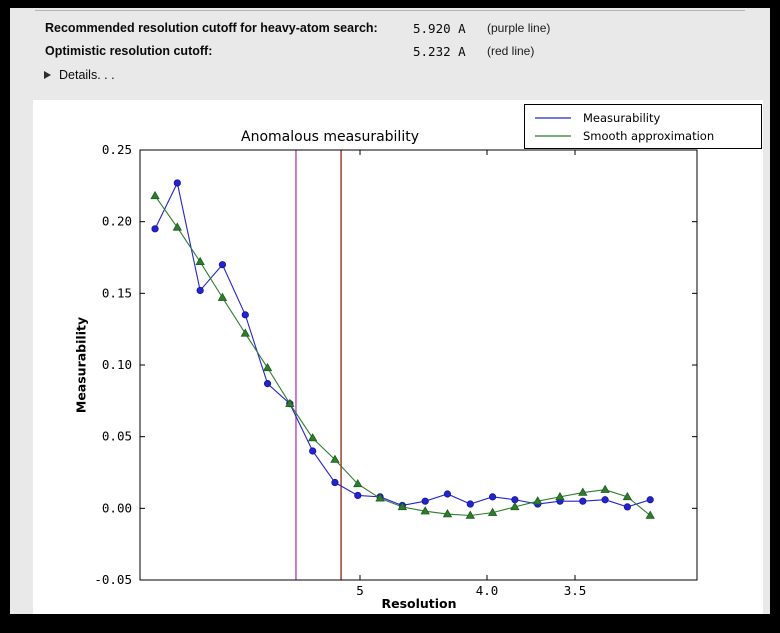  Describe the element at coordinates (649, 135) in the screenshot. I see `legend-label-smooth-approximation: Smooth approximation` at that location.